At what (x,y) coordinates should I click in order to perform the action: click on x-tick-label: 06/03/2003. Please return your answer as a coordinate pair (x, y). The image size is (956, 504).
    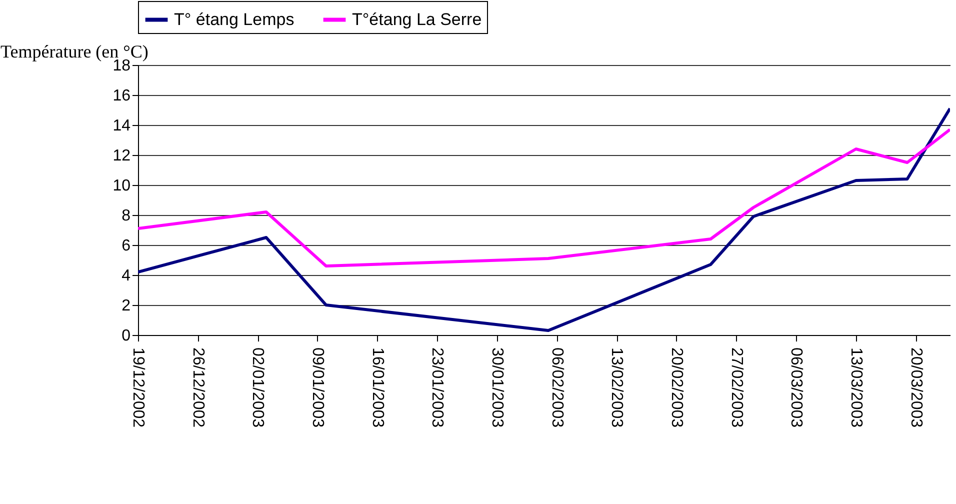
    Looking at the image, I should click on (796, 388).